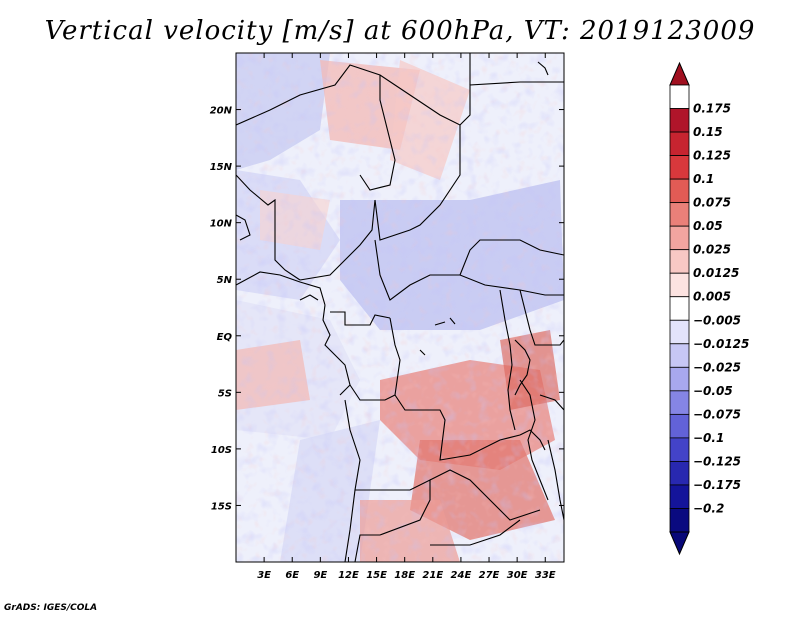 This screenshot has width=800, height=618. I want to click on colorbar-label: 0.1, so click(703, 179).